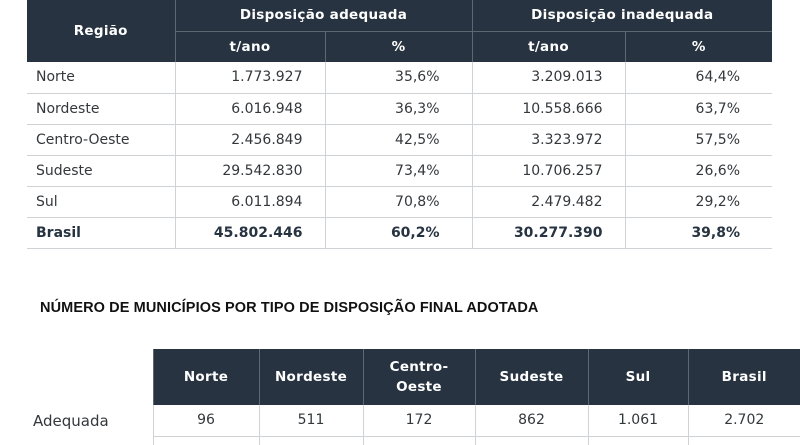 The image size is (800, 445). I want to click on inadequate-disposal-header: Disposição inadequada, so click(622, 16).